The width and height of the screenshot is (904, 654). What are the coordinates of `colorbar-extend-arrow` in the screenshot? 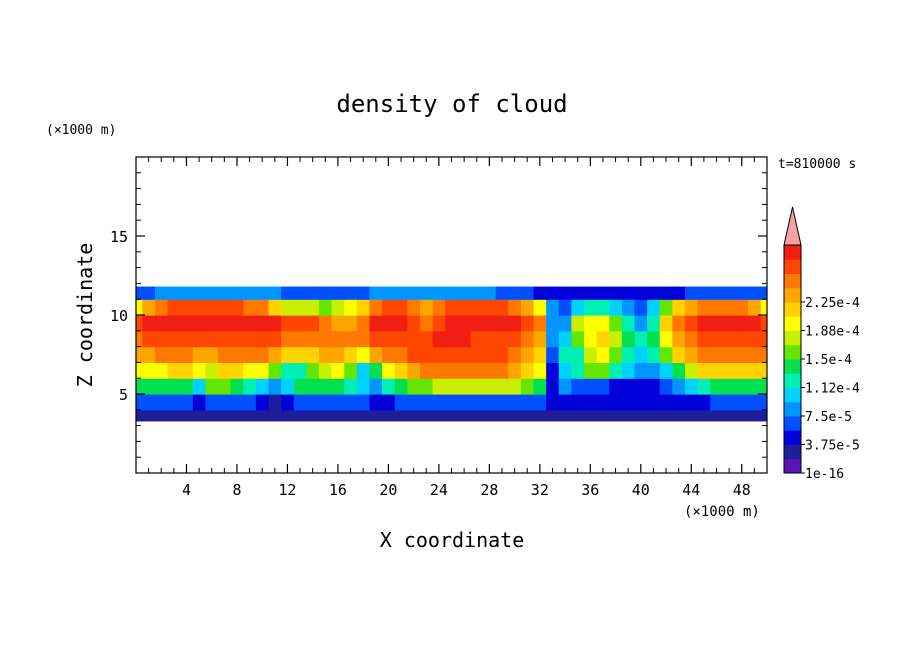 It's located at (792, 226).